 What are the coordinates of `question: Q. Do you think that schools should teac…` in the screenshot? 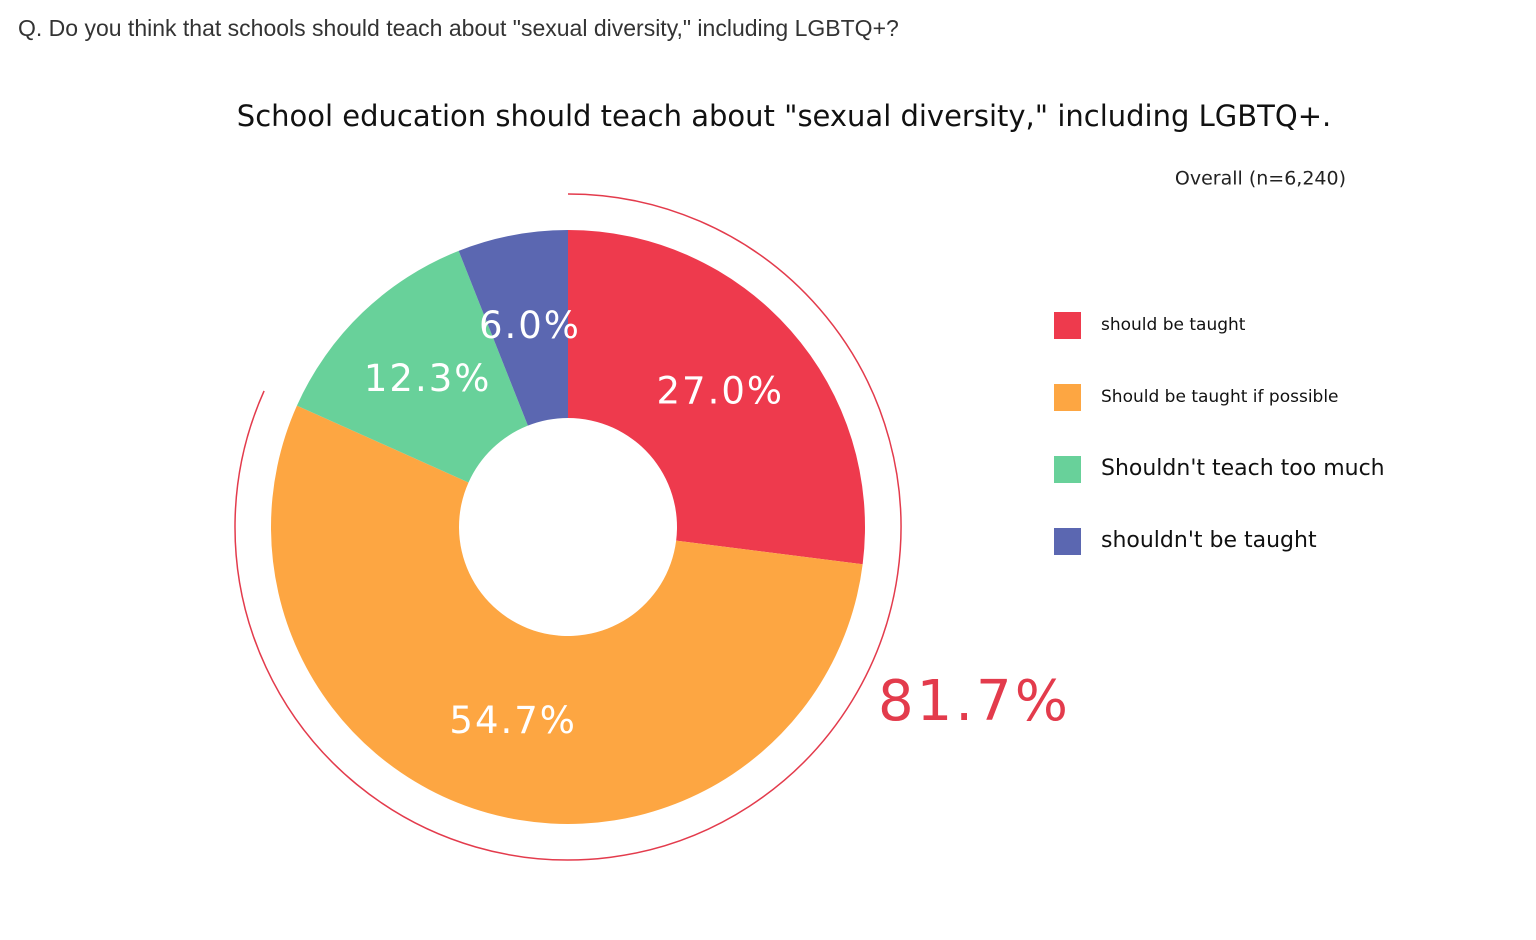 It's located at (458, 28).